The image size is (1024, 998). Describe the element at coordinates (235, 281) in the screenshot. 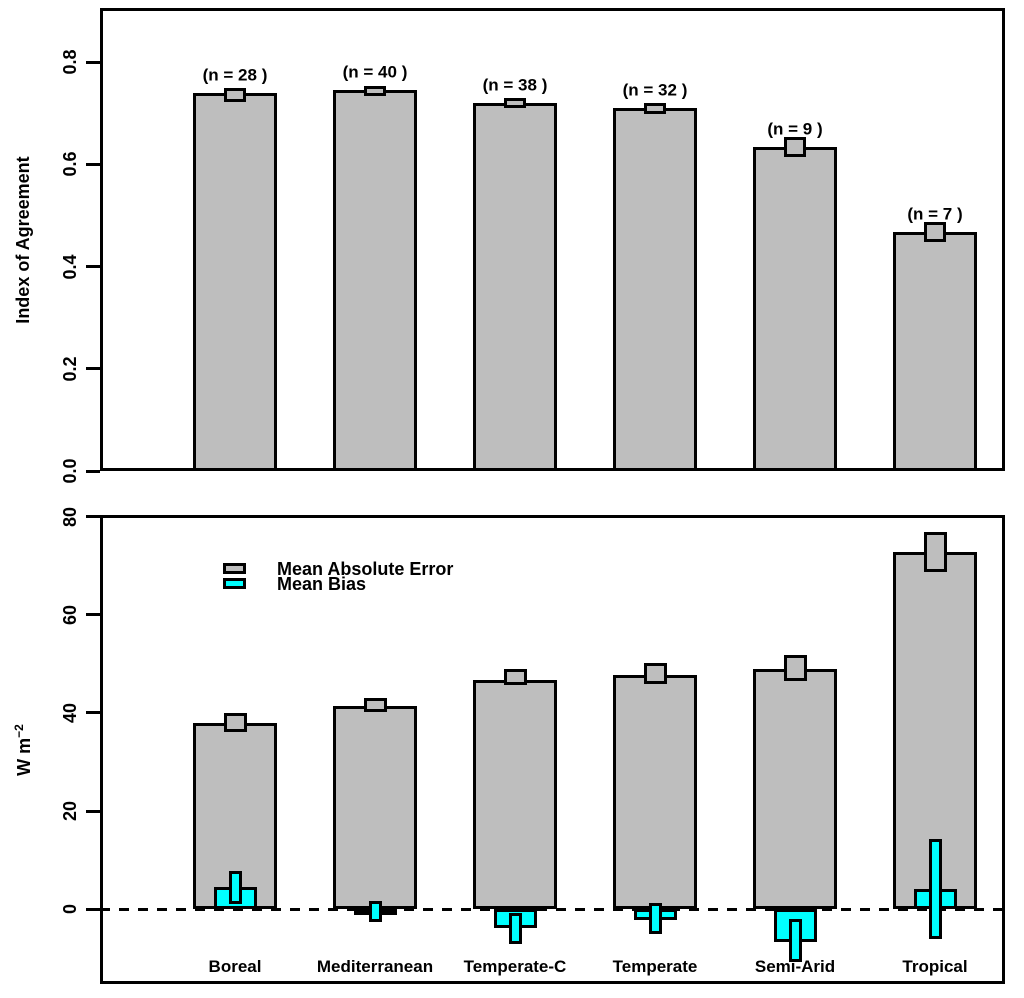

I see `bar-boreal` at that location.